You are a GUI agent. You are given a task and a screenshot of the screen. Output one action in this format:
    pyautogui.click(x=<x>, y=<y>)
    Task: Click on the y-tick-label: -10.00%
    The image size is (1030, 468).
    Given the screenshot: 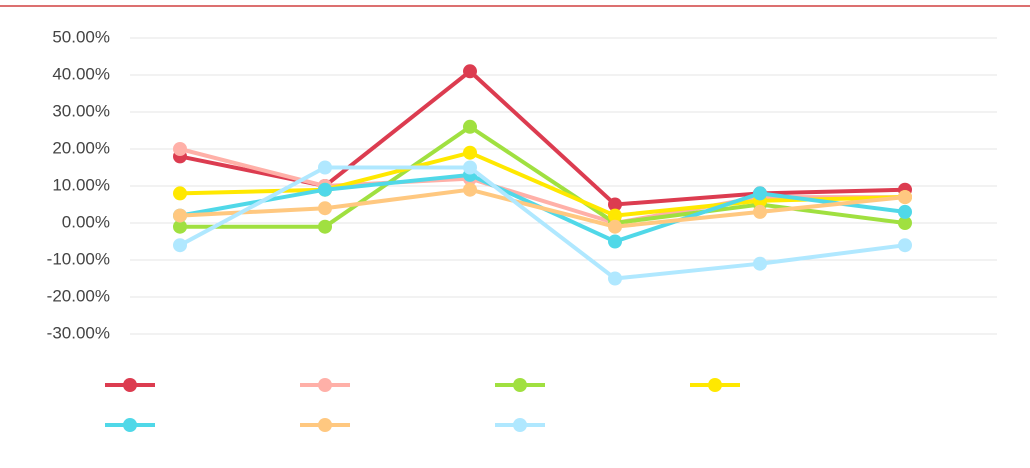 What is the action you would take?
    pyautogui.click(x=78, y=258)
    